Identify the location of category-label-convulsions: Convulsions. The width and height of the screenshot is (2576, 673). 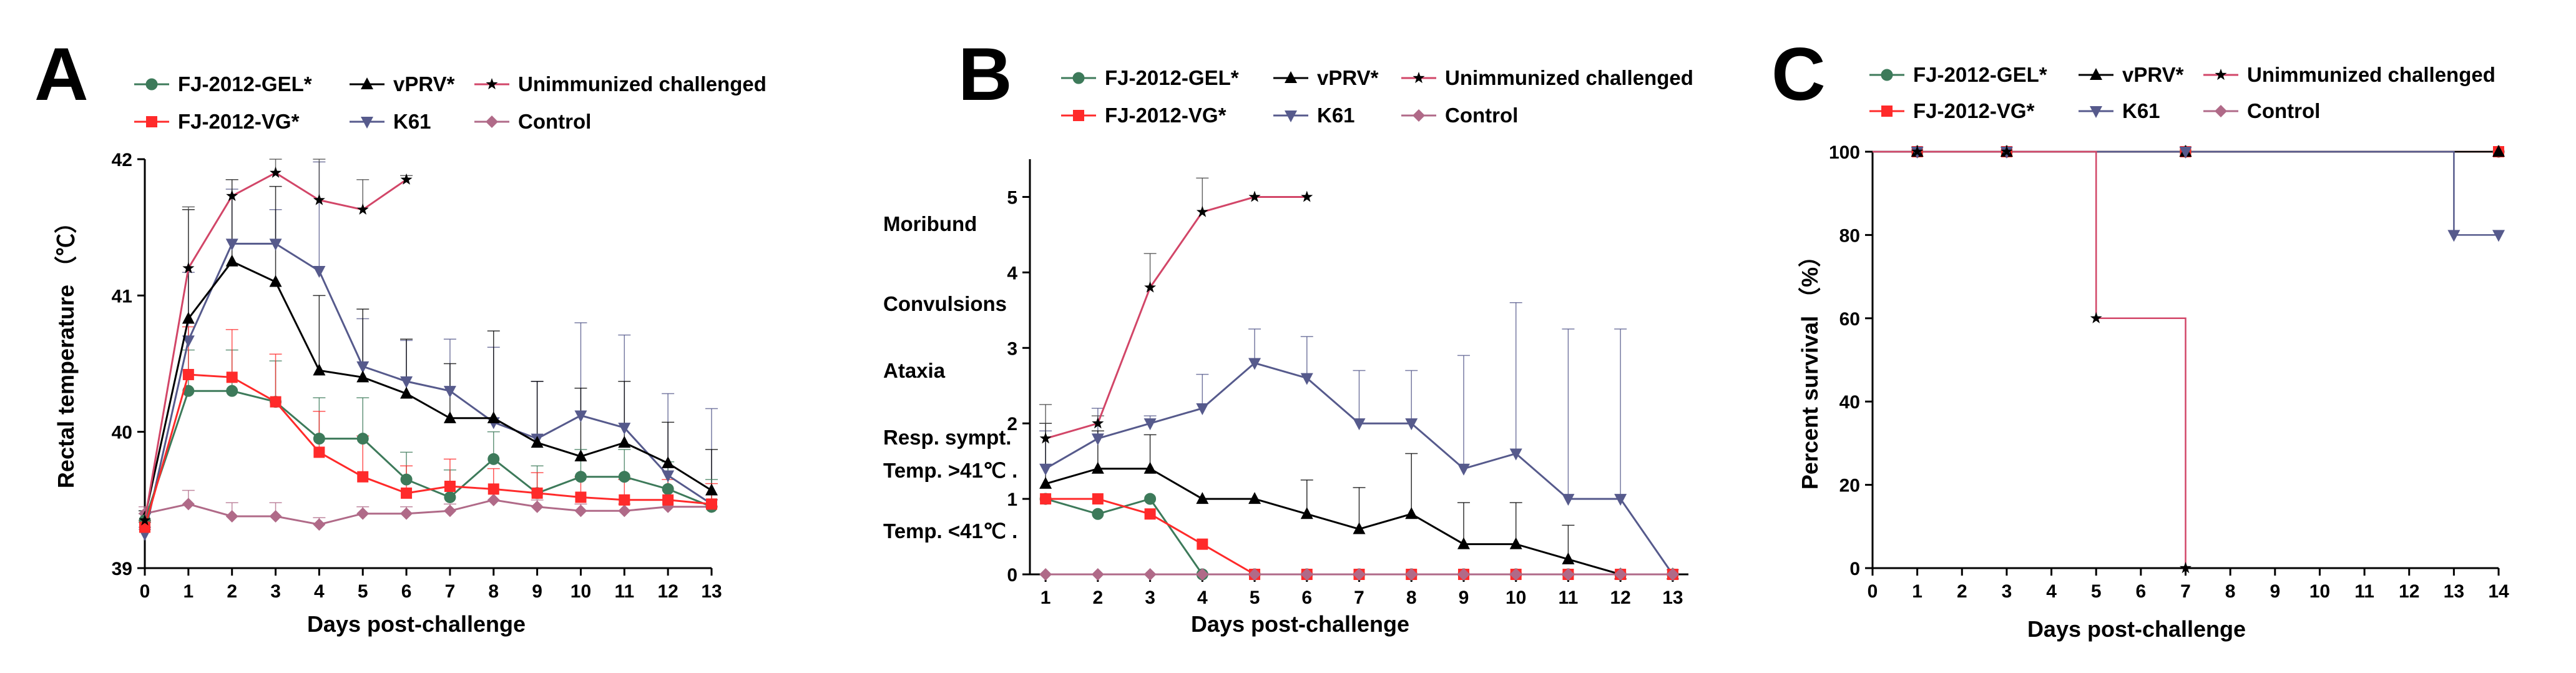
(945, 303).